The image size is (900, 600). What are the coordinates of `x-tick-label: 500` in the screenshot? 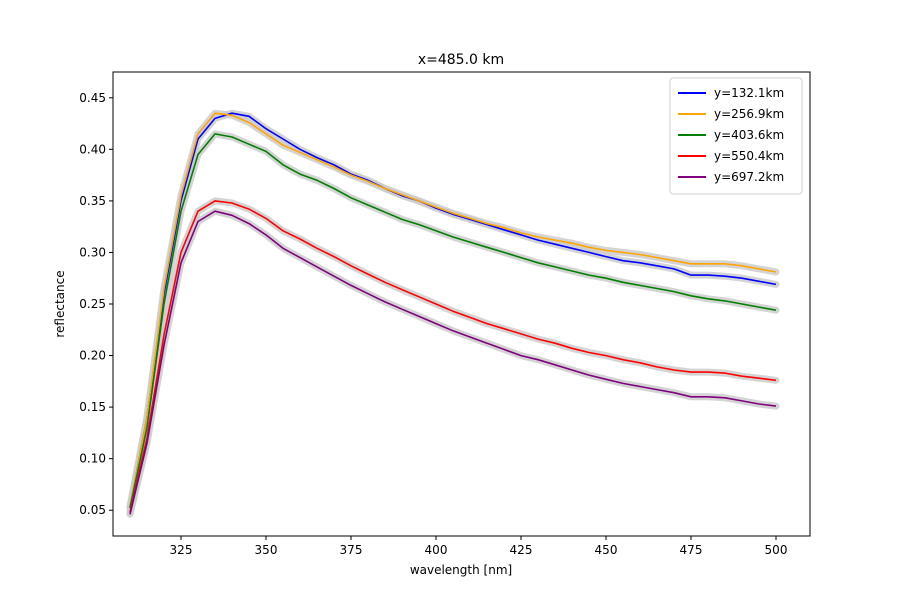 It's located at (776, 550).